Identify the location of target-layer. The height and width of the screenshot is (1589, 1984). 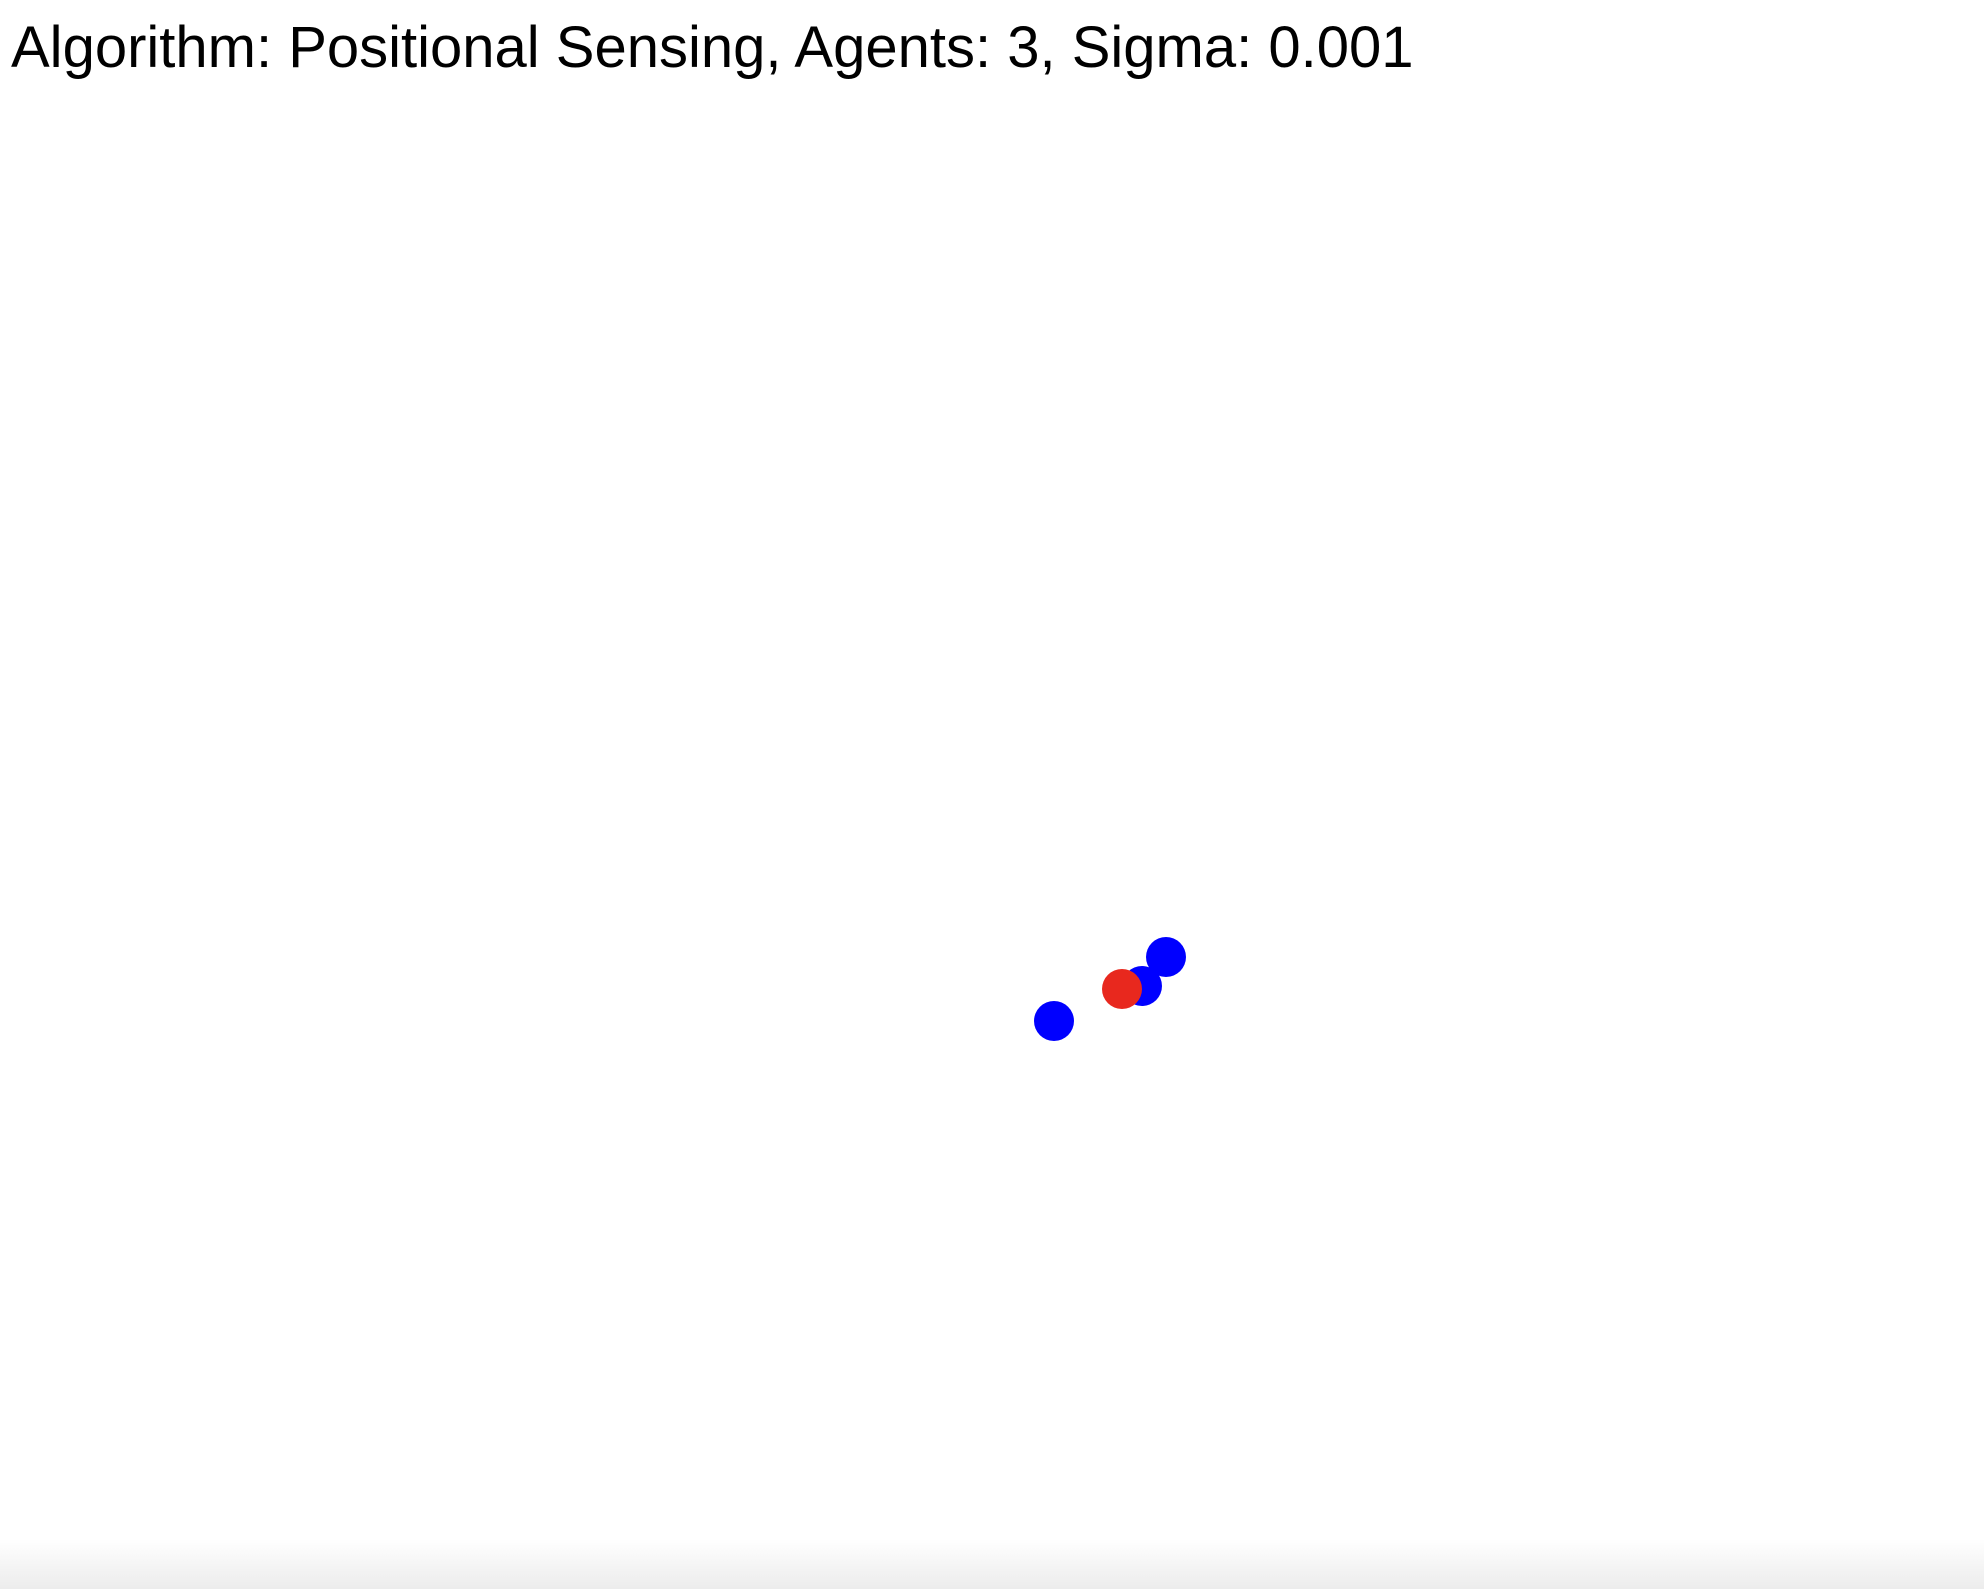
(1122, 989).